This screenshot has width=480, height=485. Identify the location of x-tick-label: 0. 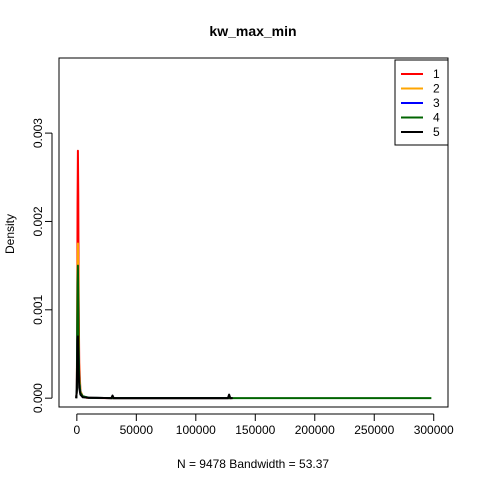
(77, 430).